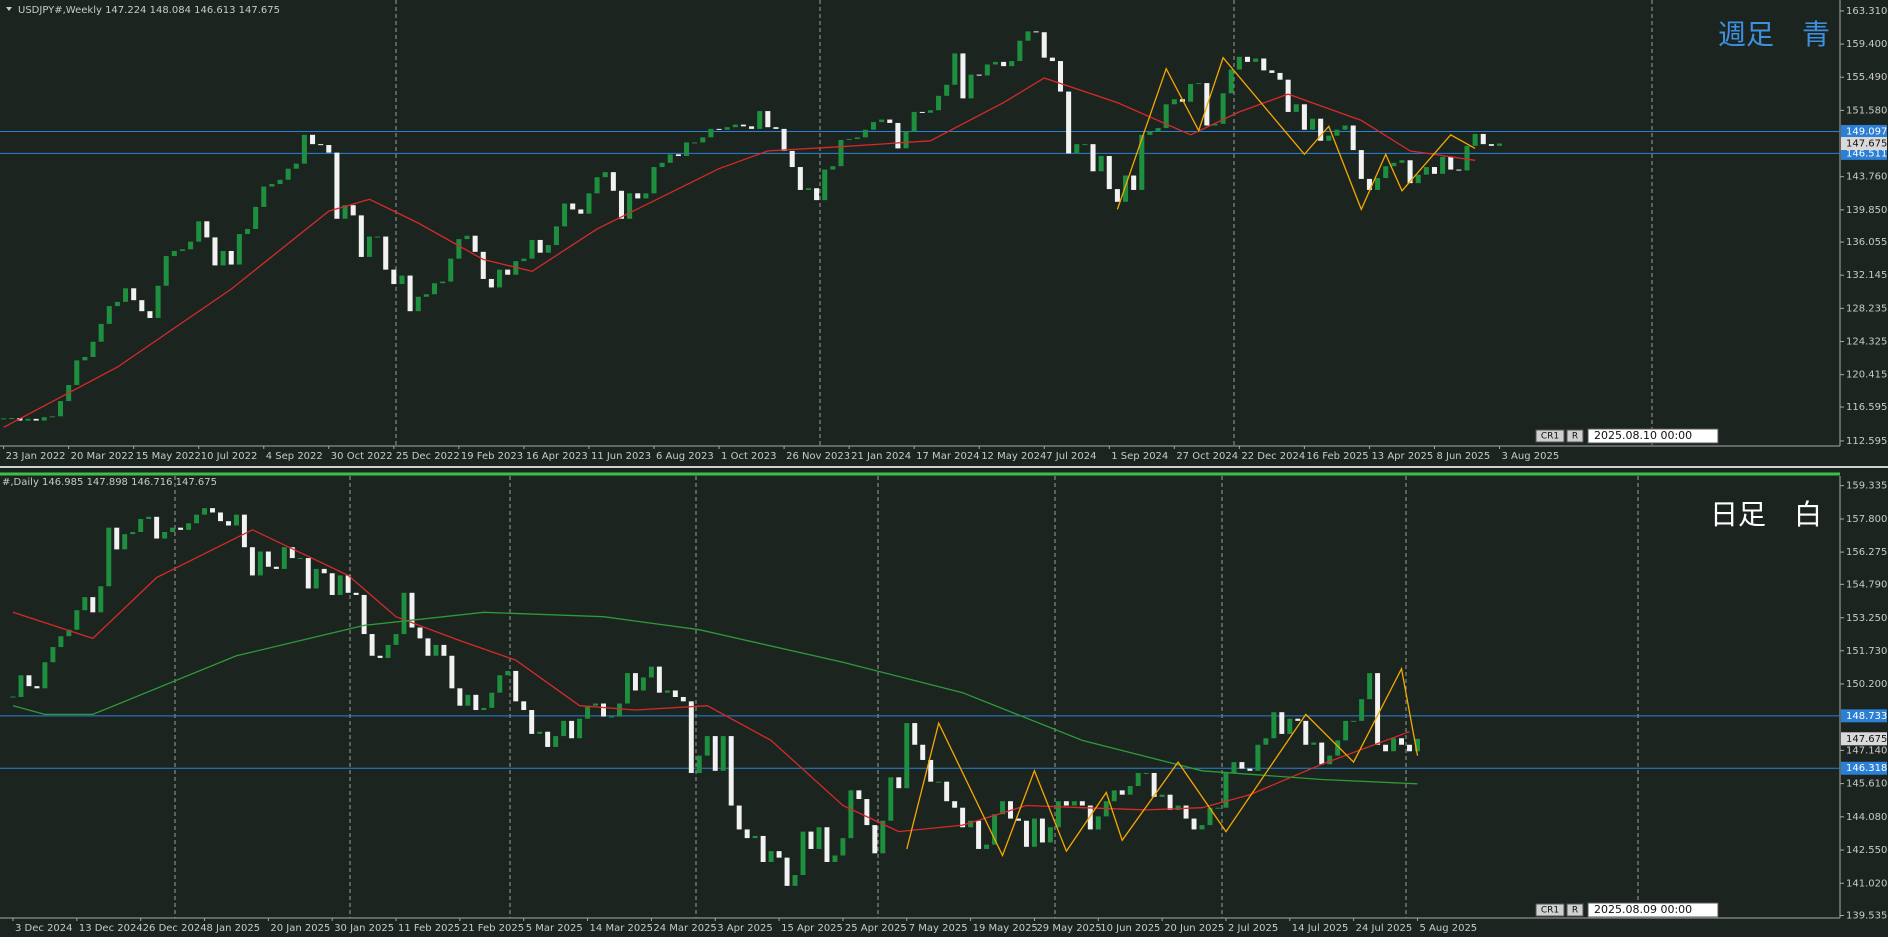  I want to click on x-tick-label: 30 Oct 2022, so click(362, 456).